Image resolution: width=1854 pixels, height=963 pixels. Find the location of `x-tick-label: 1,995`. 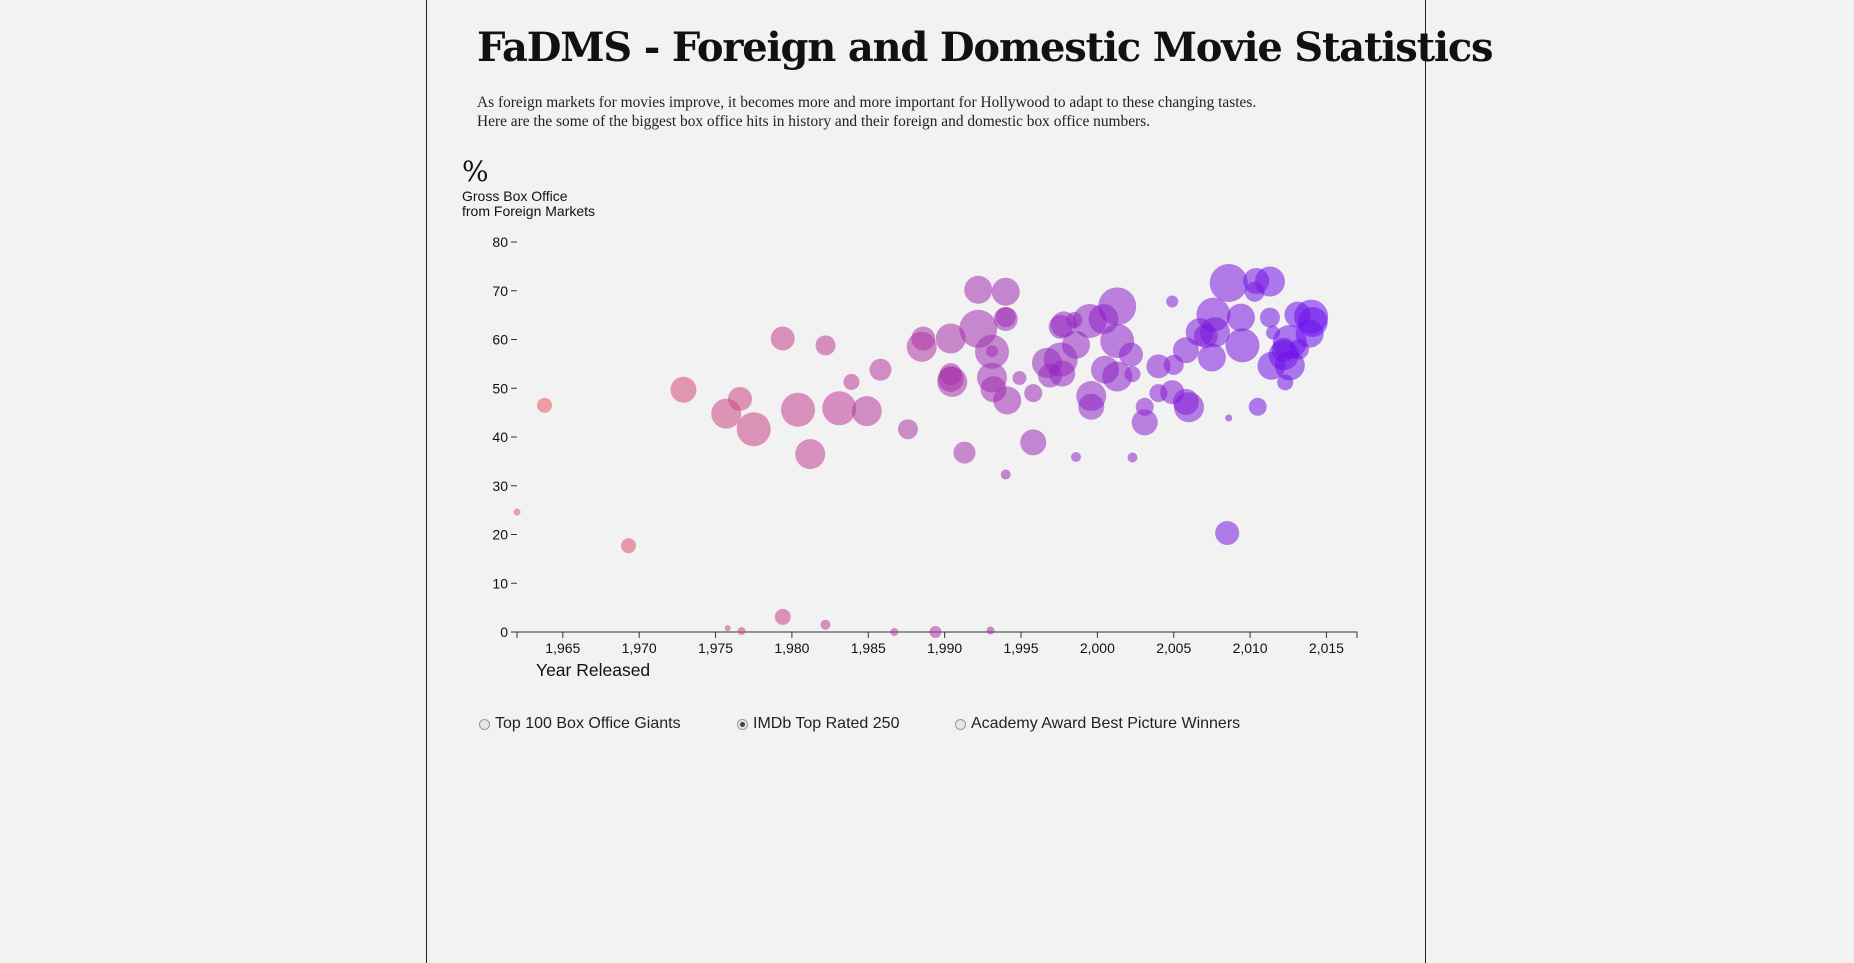

x-tick-label: 1,995 is located at coordinates (1020, 648).